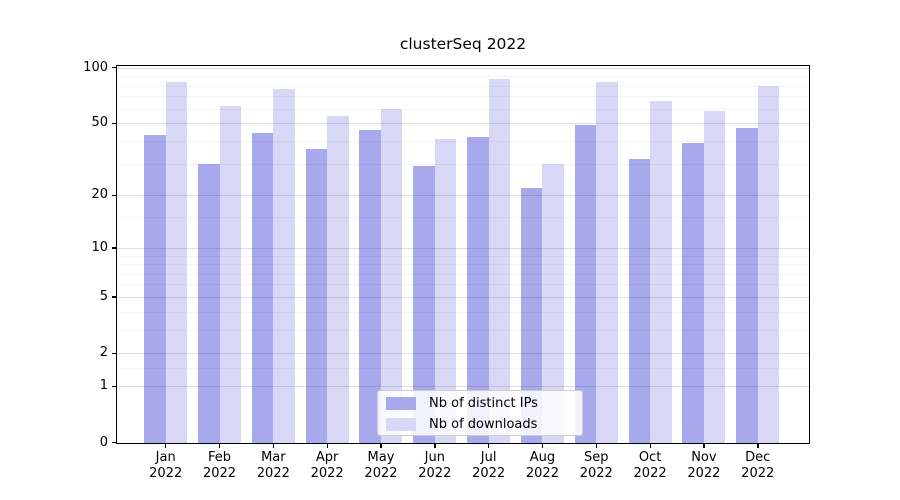 The width and height of the screenshot is (900, 500). I want to click on y-tick-label-5: 5, so click(103, 296).